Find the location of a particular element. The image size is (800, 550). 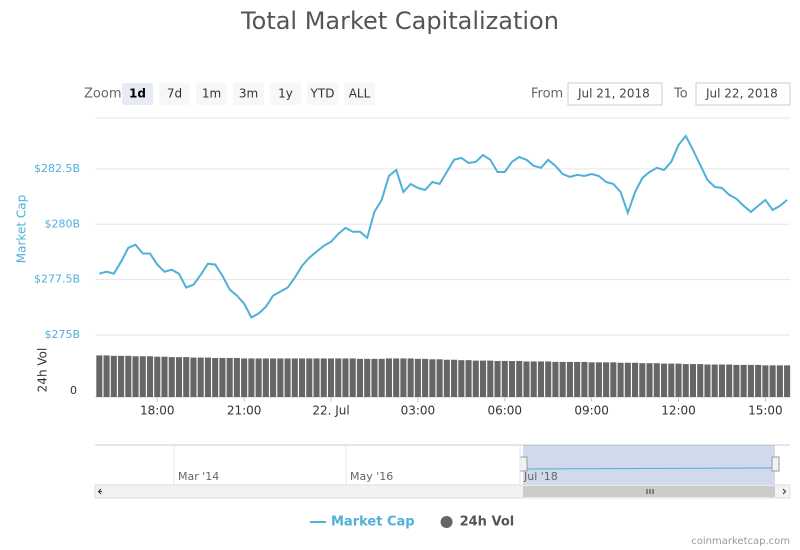

legend-item: 24h Vol is located at coordinates (487, 522).